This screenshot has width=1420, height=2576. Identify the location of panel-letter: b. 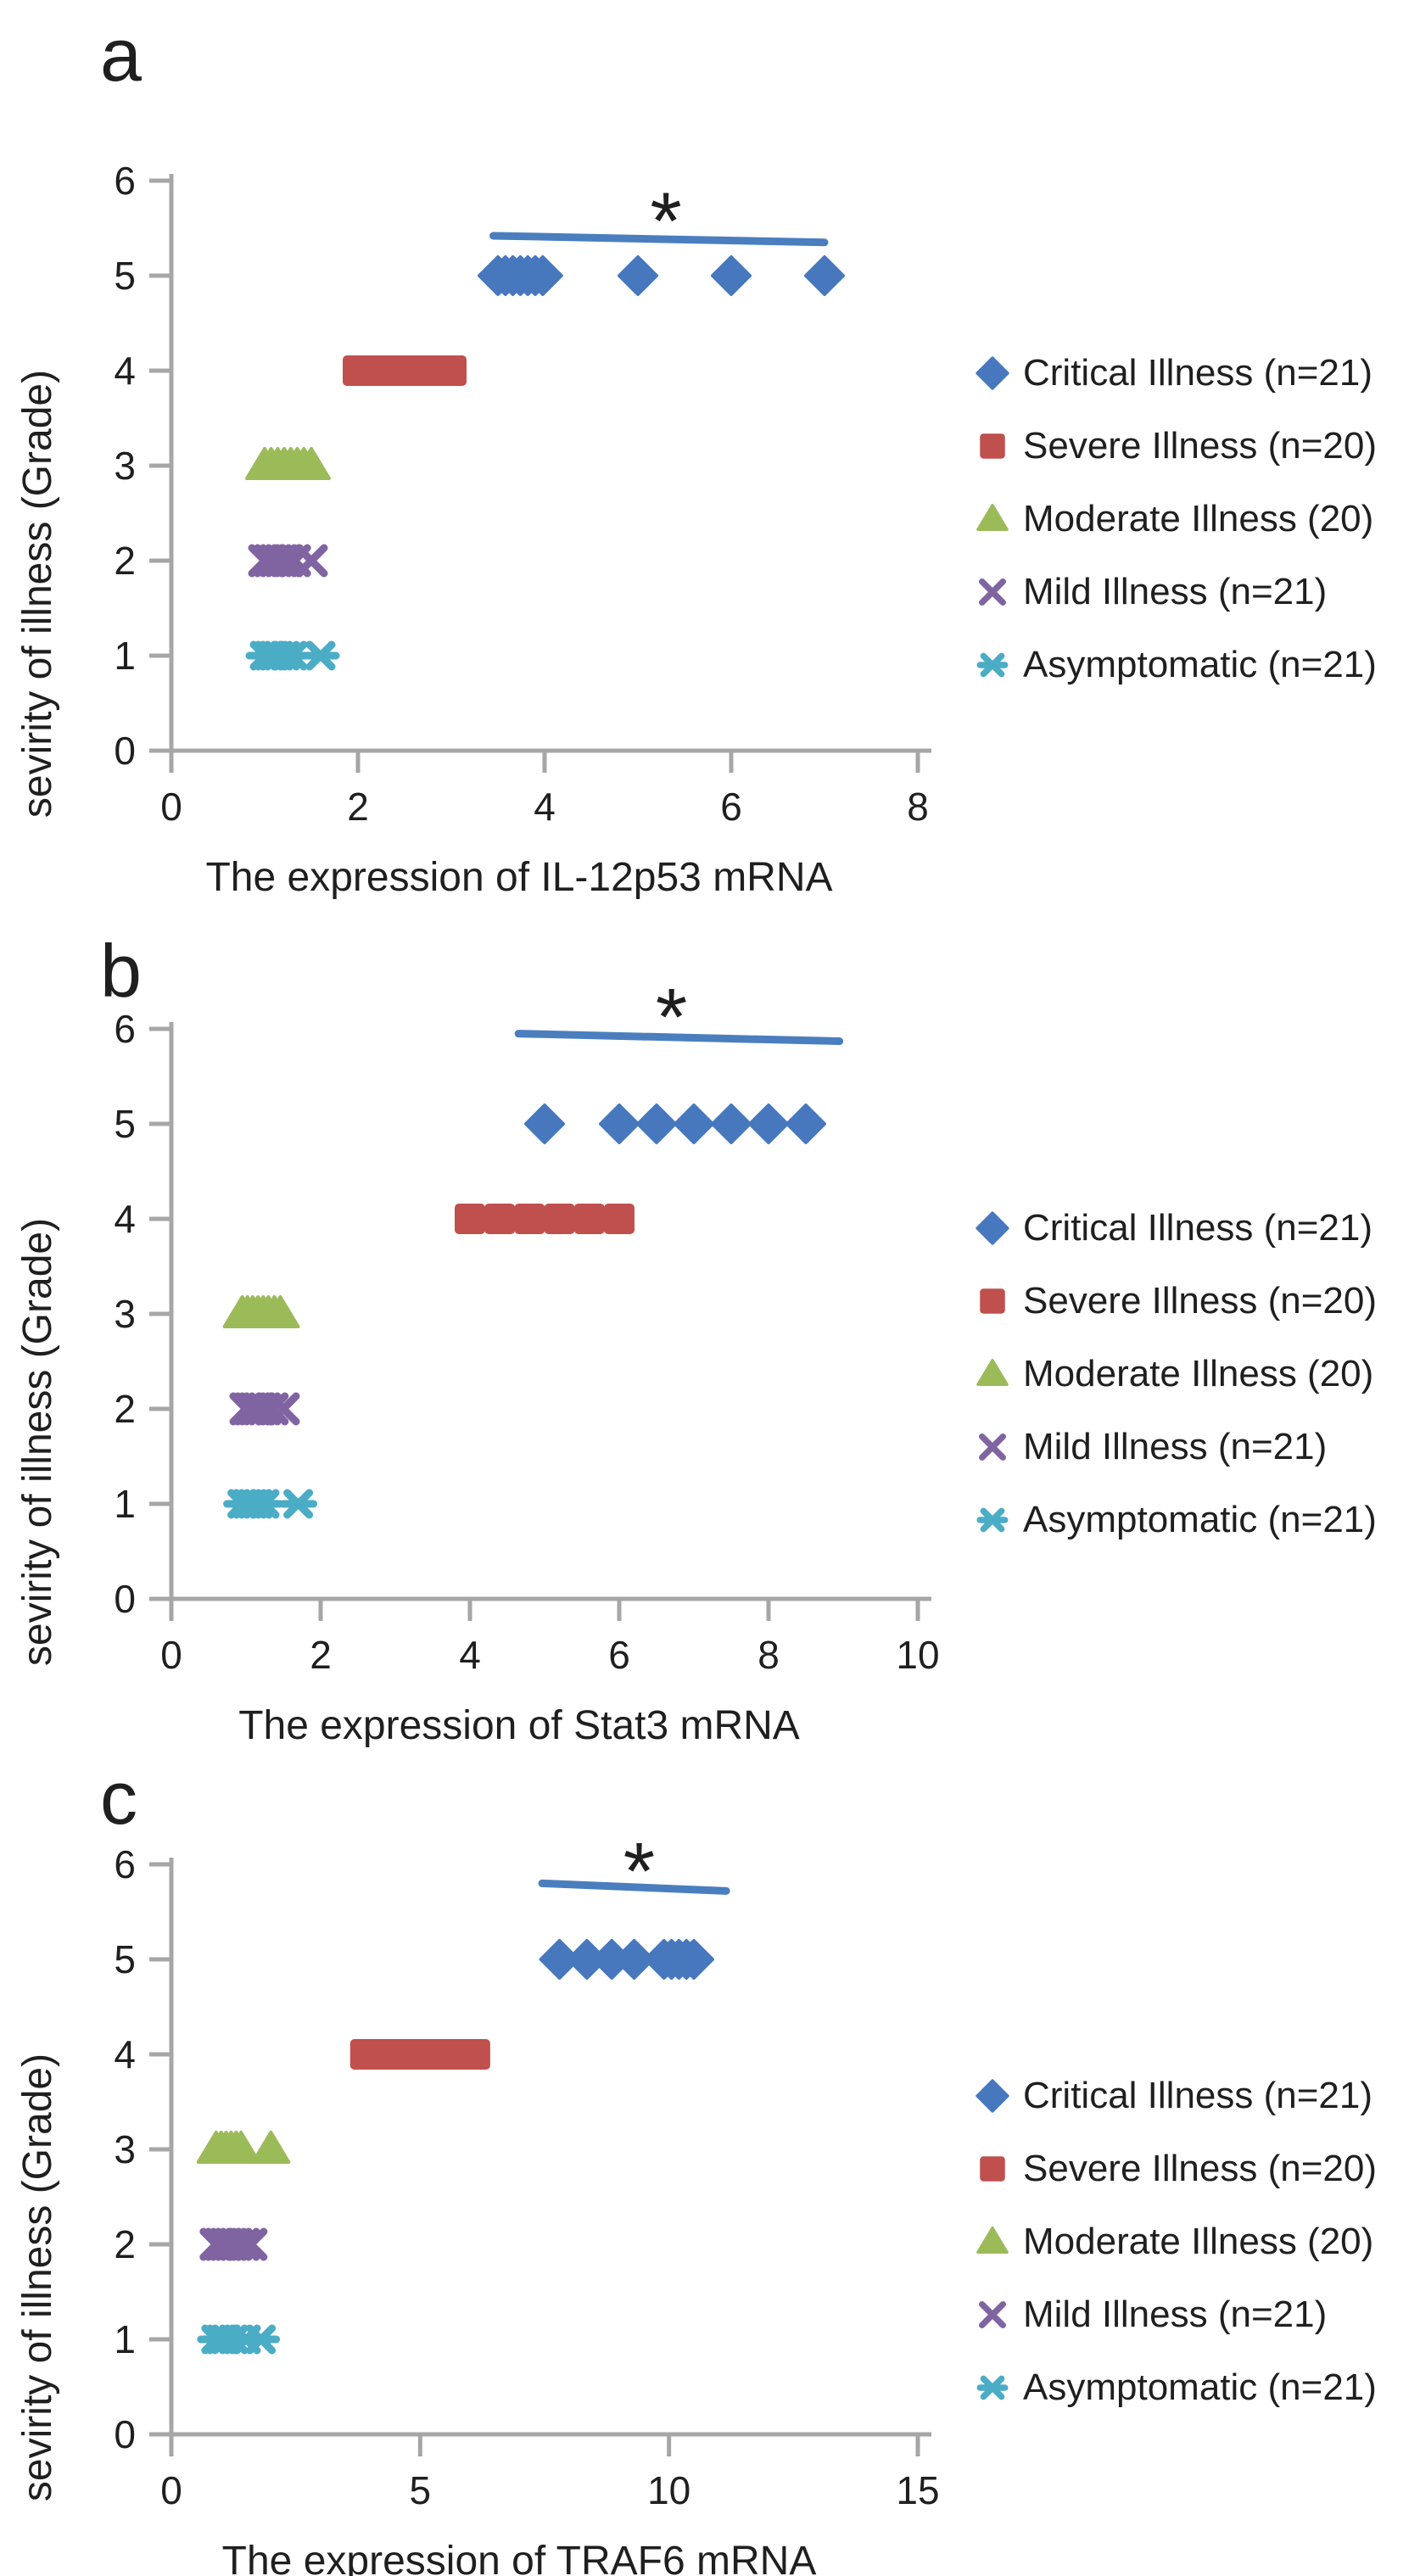
(121, 971).